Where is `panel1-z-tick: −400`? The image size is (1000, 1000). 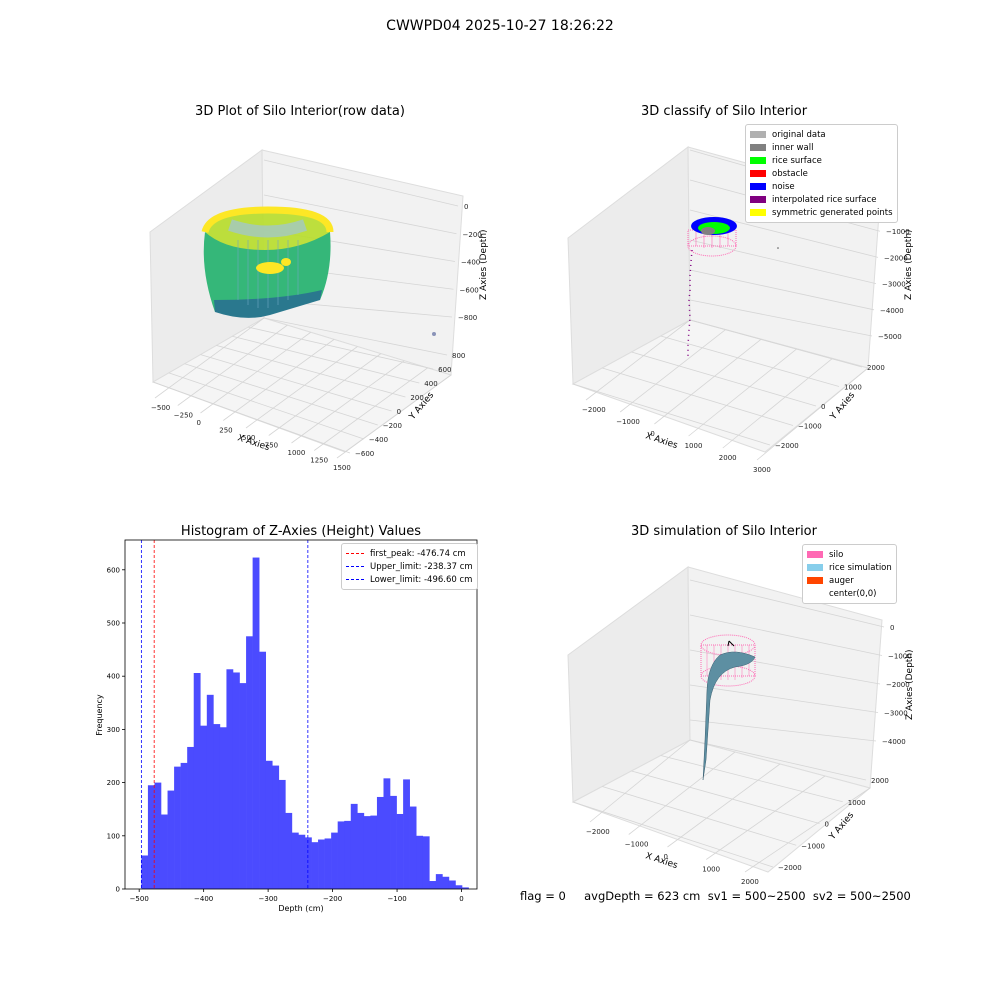
panel1-z-tick: −400 is located at coordinates (470, 263).